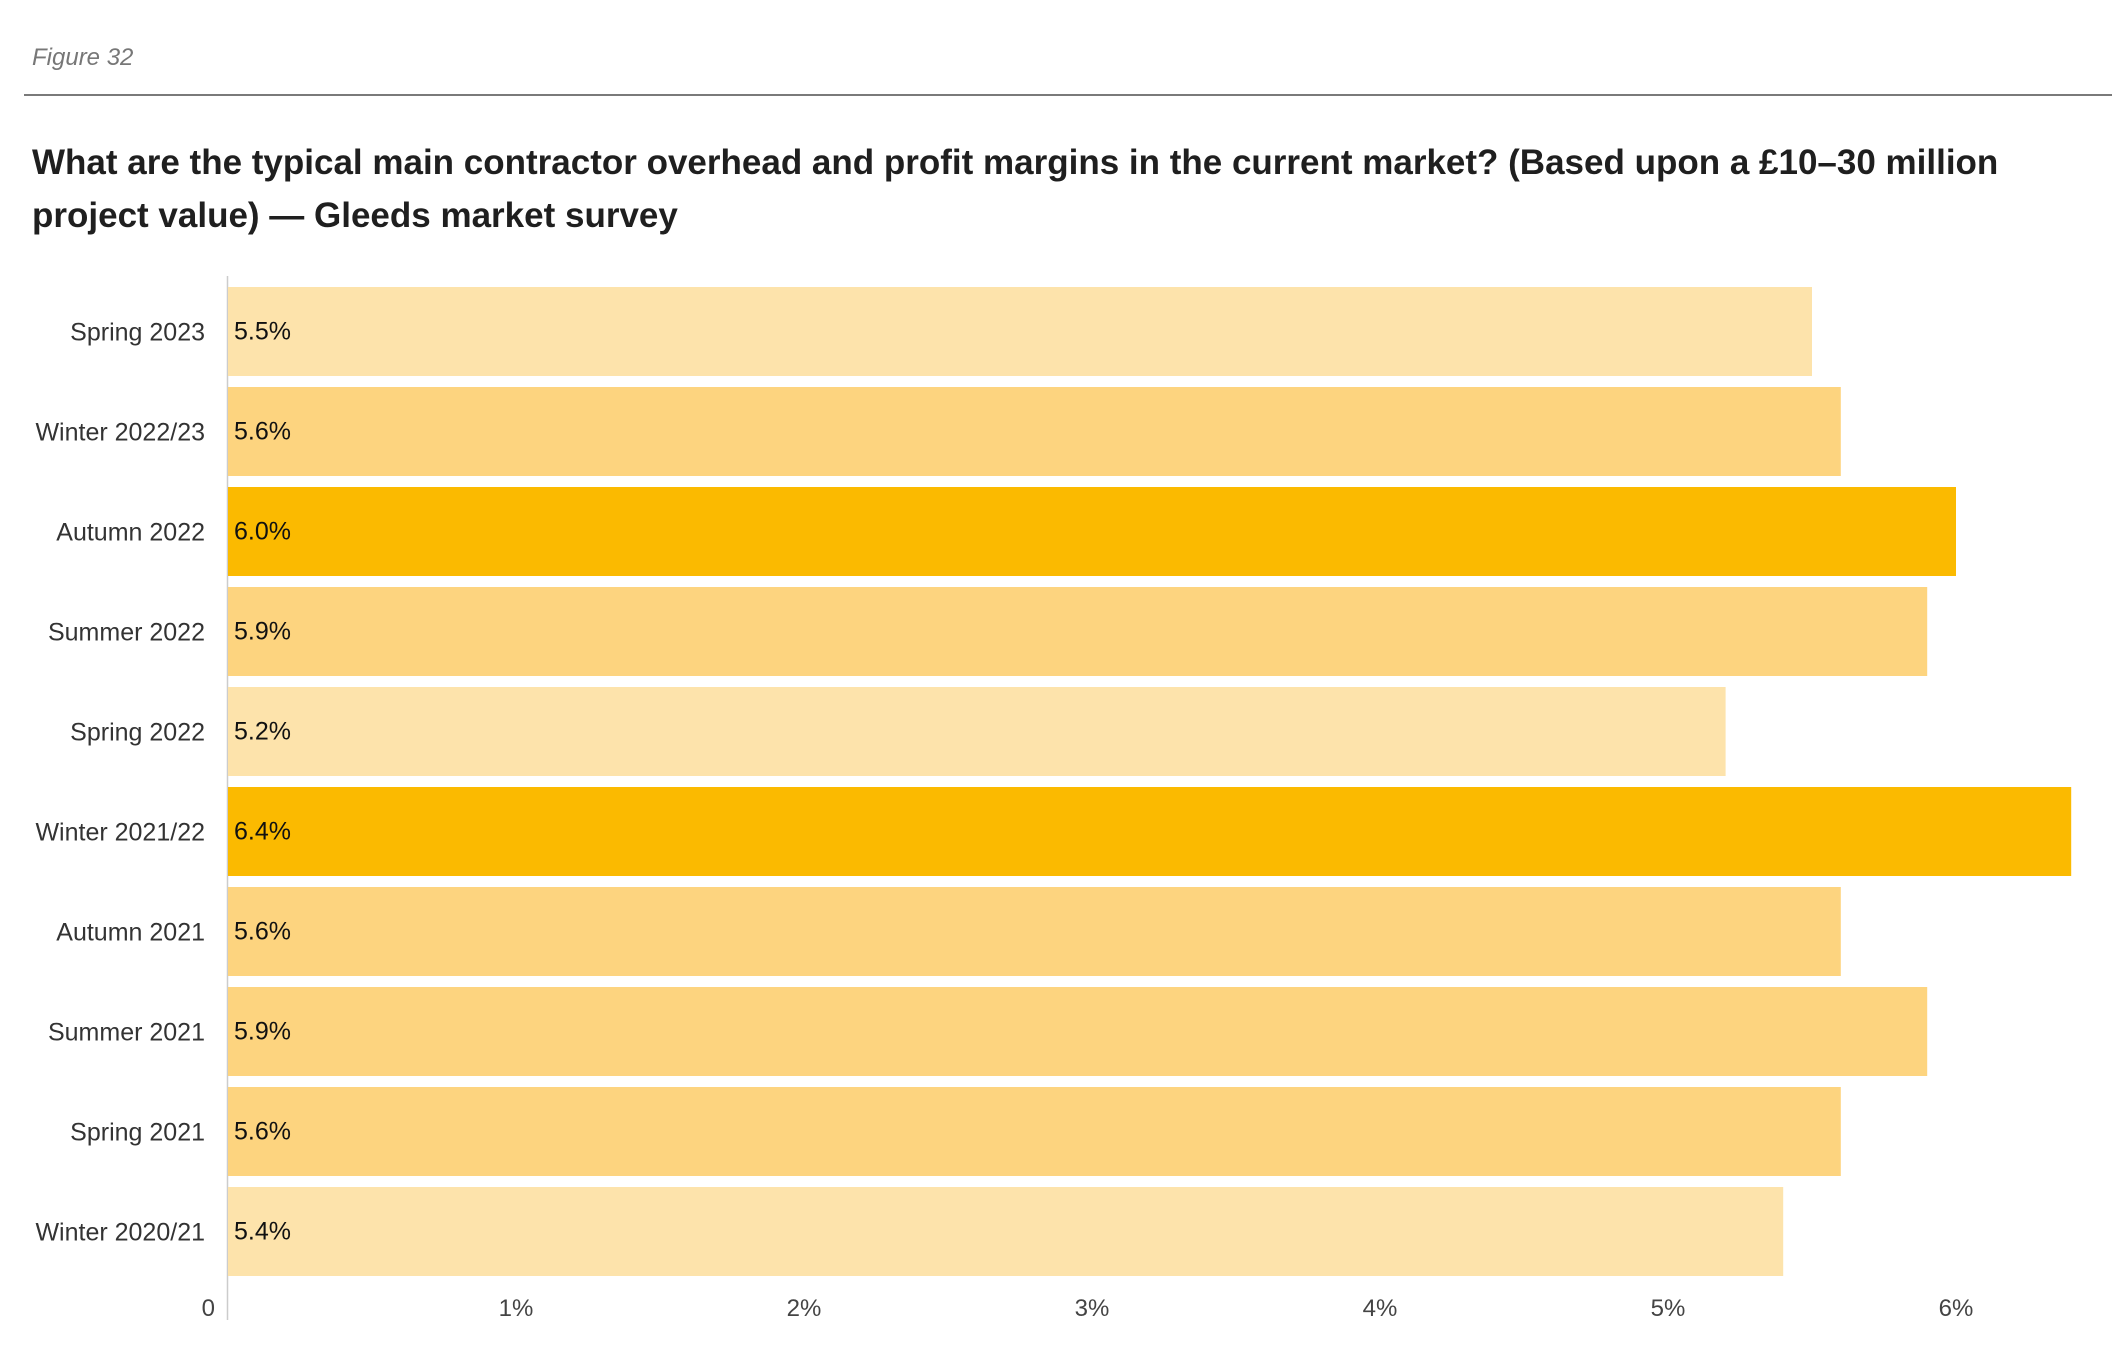 The height and width of the screenshot is (1350, 2124). I want to click on bar-spring-2021, so click(1034, 1131).